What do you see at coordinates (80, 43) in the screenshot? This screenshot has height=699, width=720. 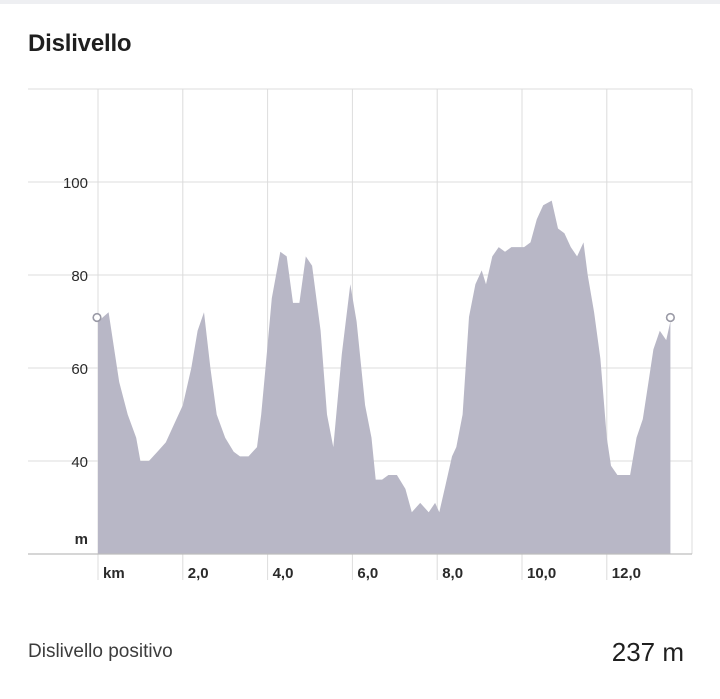 I see `section-title: Dislivello` at bounding box center [80, 43].